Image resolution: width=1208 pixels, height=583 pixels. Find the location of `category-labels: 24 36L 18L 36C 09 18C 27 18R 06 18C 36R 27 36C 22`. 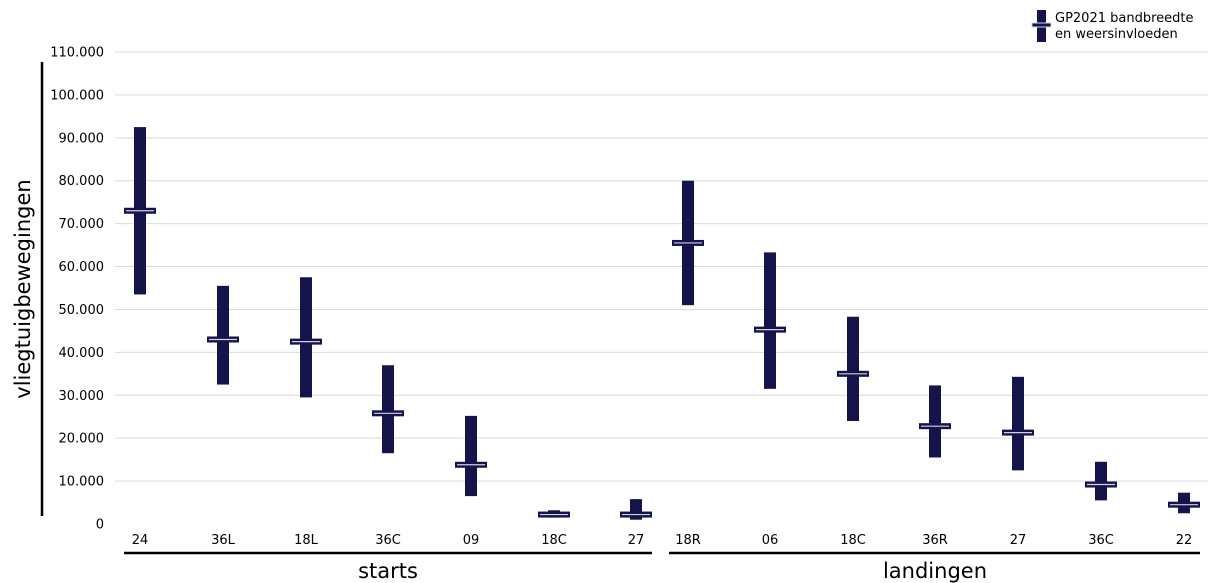

category-labels: 24 36L 18L 36C 09 18C 27 18R 06 18C 36R 27 36C 22 is located at coordinates (662, 540).